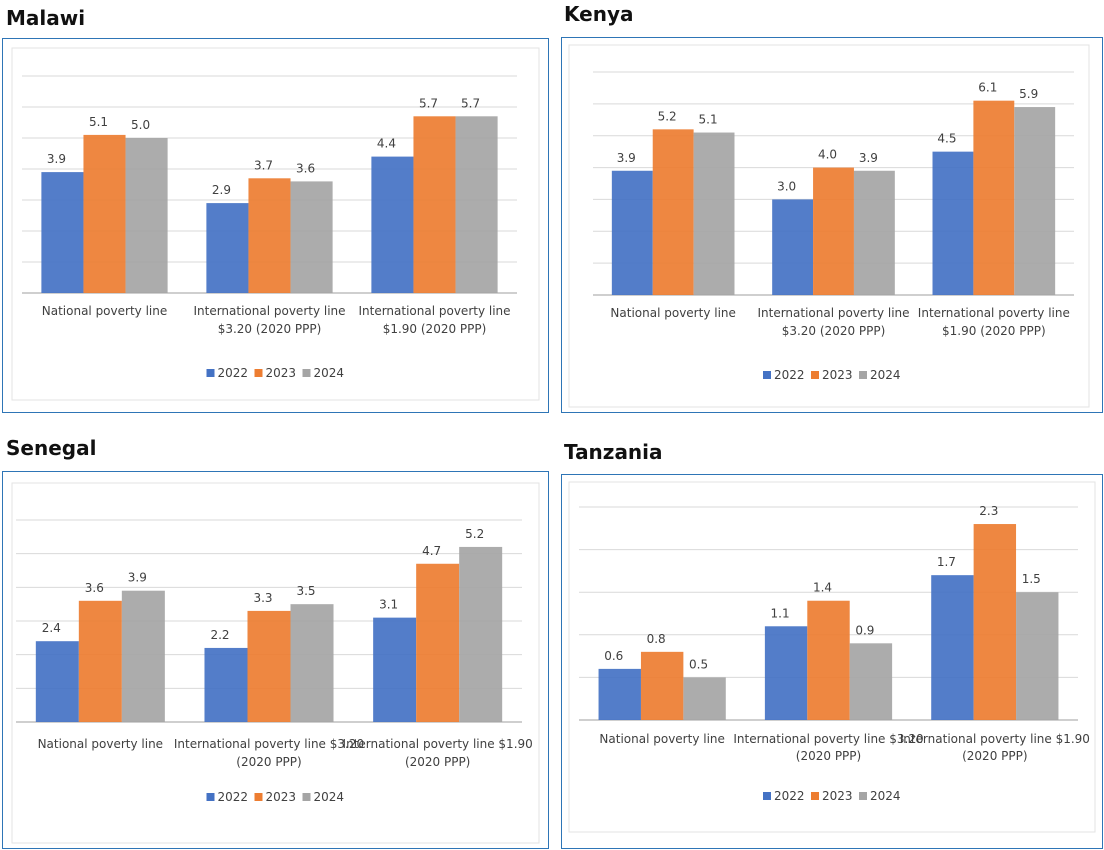 Image resolution: width=1104 pixels, height=850 pixels. Describe the element at coordinates (263, 165) in the screenshot. I see `data-label: 3.7` at that location.